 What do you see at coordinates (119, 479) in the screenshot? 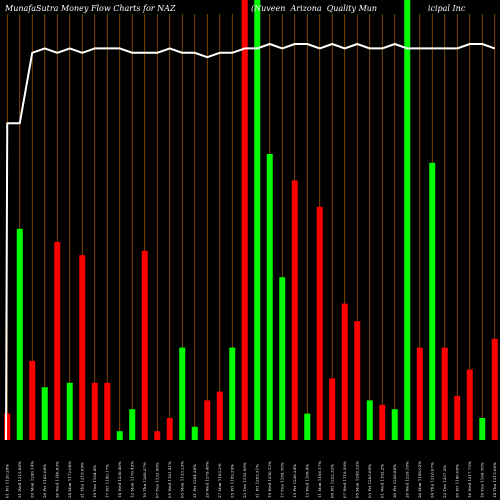
I see `x-tick-label: 14 Wed 1230.40%` at bounding box center [119, 479].